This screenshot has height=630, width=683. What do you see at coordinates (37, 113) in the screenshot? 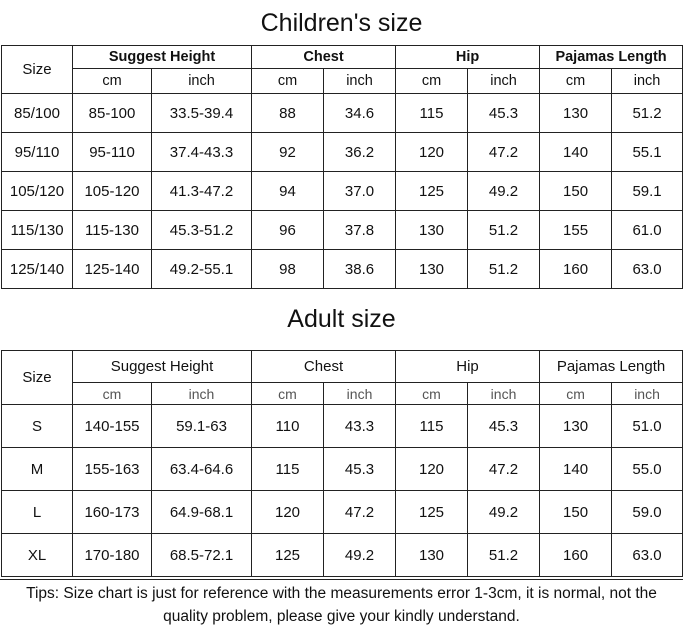
I see `size-cell: 85/100` at bounding box center [37, 113].